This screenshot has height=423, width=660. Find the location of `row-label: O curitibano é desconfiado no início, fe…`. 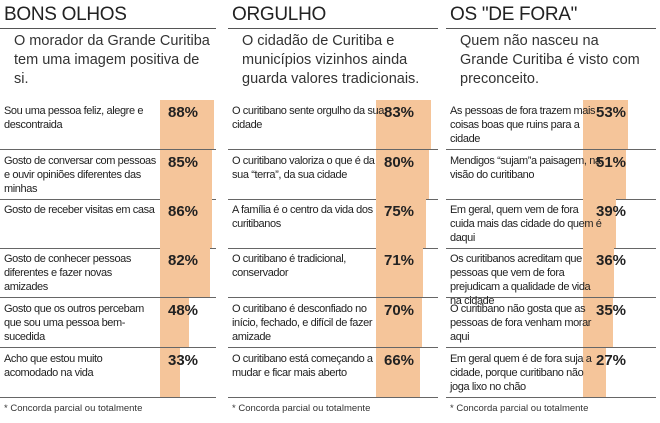

row-label: O curitibano é desconfiado no início, fe… is located at coordinates (302, 323).